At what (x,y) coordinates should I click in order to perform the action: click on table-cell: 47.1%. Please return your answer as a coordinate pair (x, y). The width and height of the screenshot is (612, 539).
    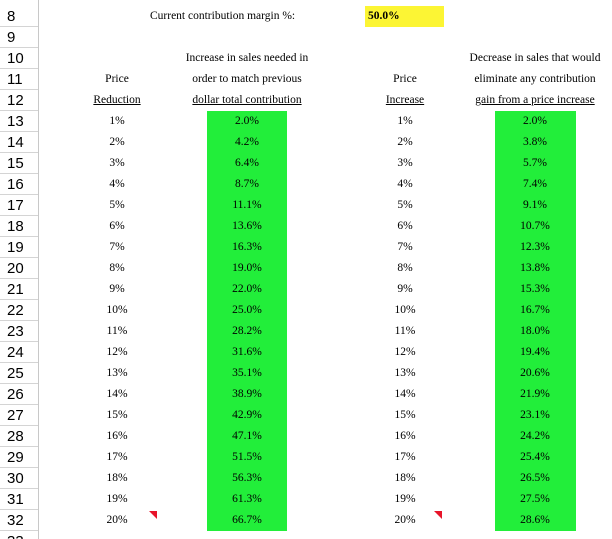
    Looking at the image, I should click on (247, 436).